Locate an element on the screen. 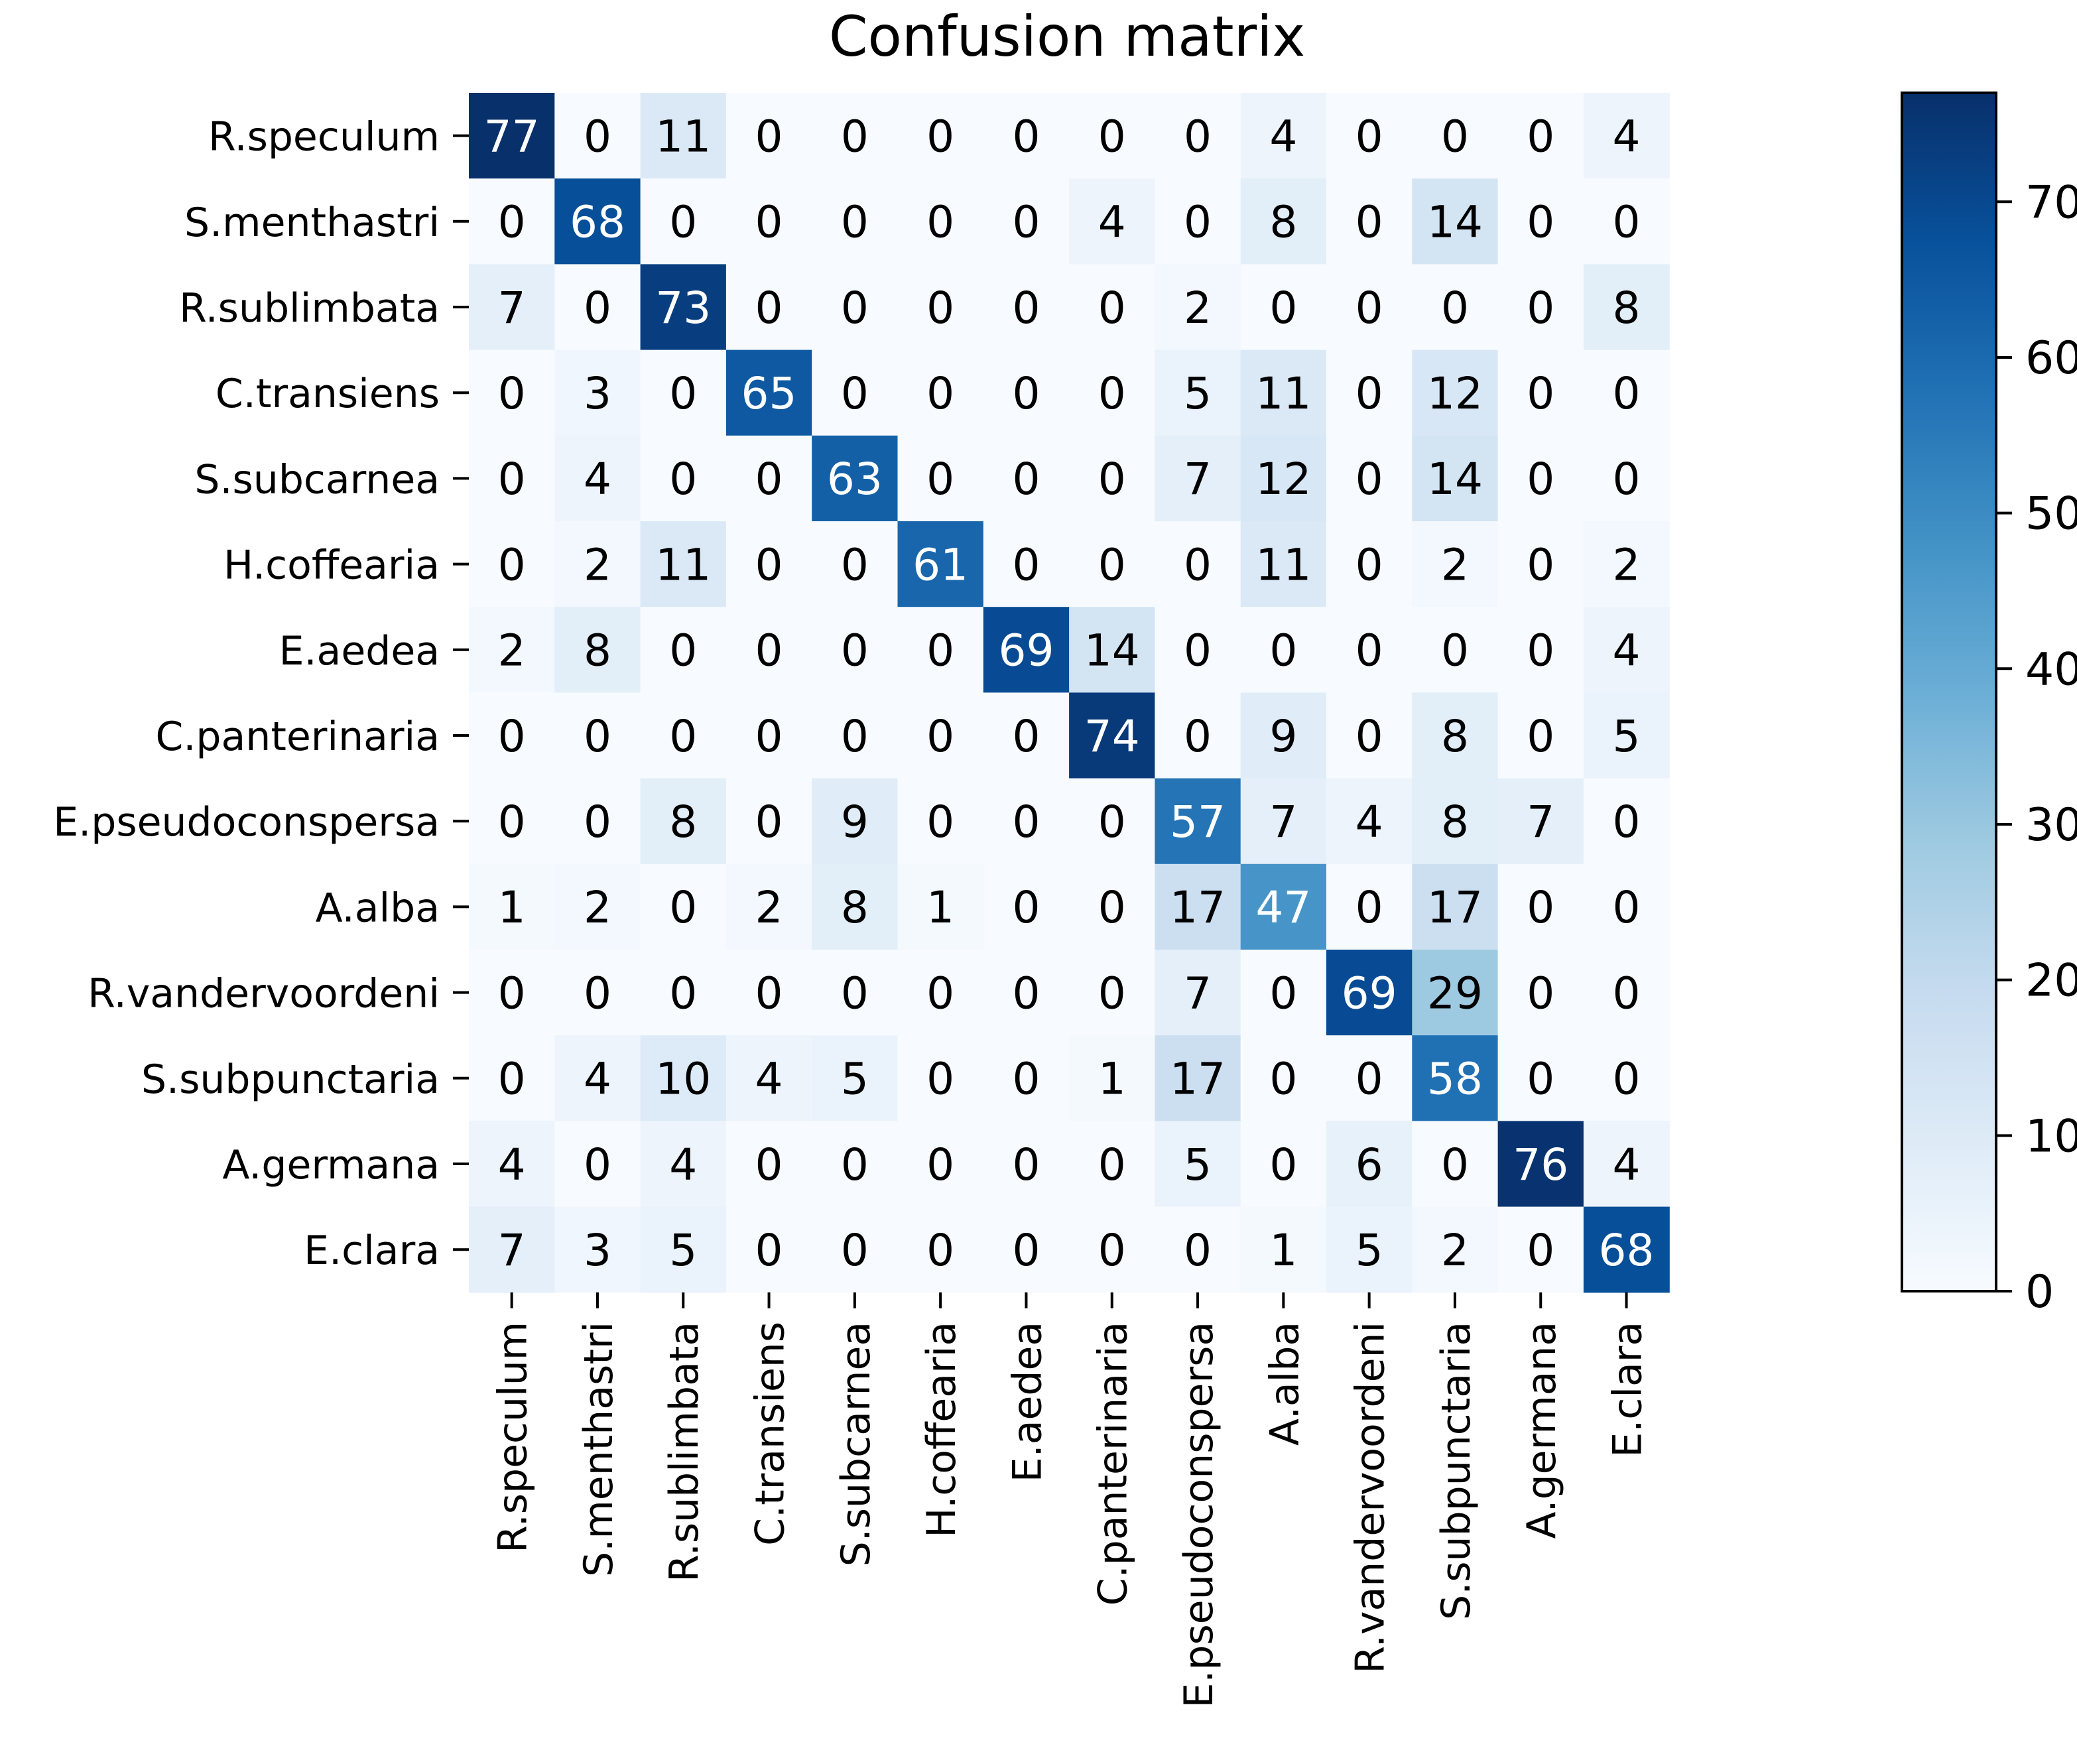 This screenshot has height=1764, width=2077. y-tick-label: A.germana is located at coordinates (331, 1165).